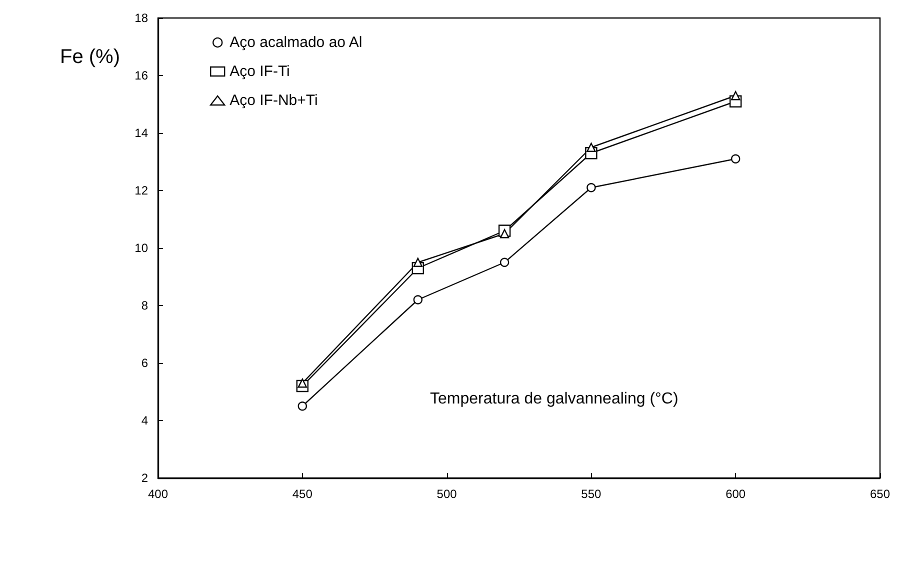 The height and width of the screenshot is (574, 900). What do you see at coordinates (141, 191) in the screenshot?
I see `y-tick-label: 12` at bounding box center [141, 191].